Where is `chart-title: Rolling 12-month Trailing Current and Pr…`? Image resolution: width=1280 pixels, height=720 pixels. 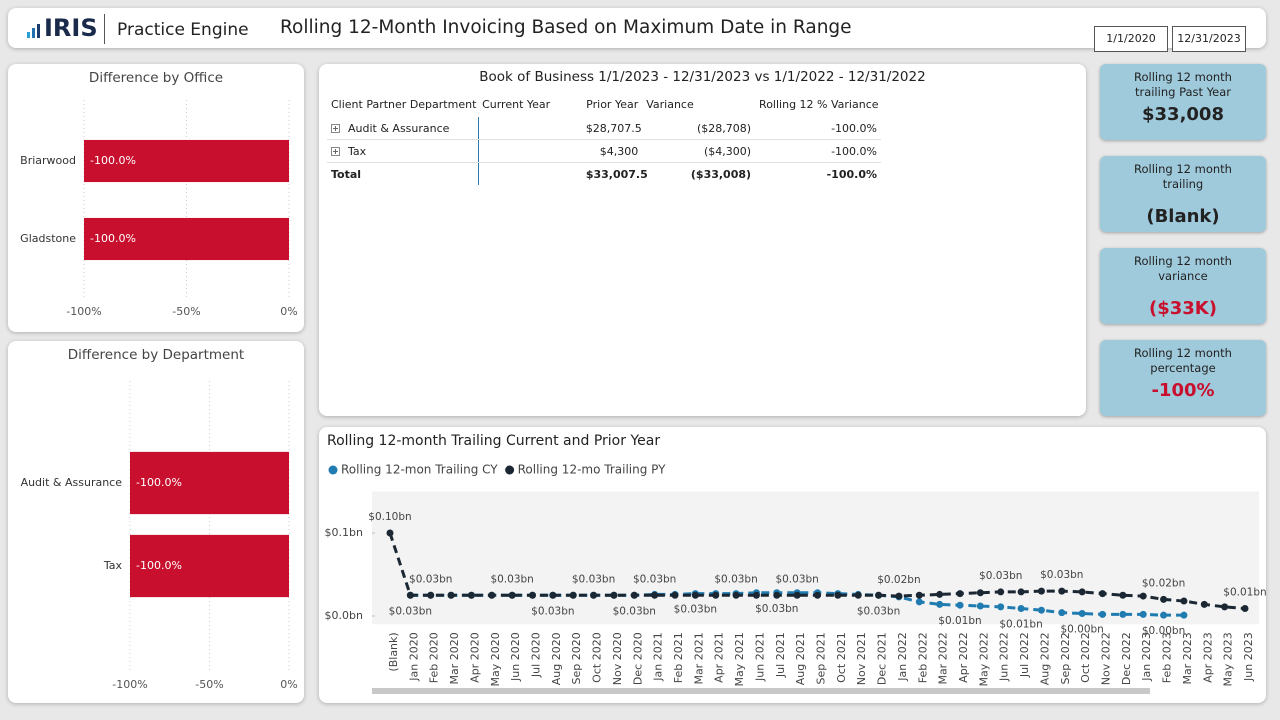 chart-title: Rolling 12-month Trailing Current and Pr… is located at coordinates (493, 441).